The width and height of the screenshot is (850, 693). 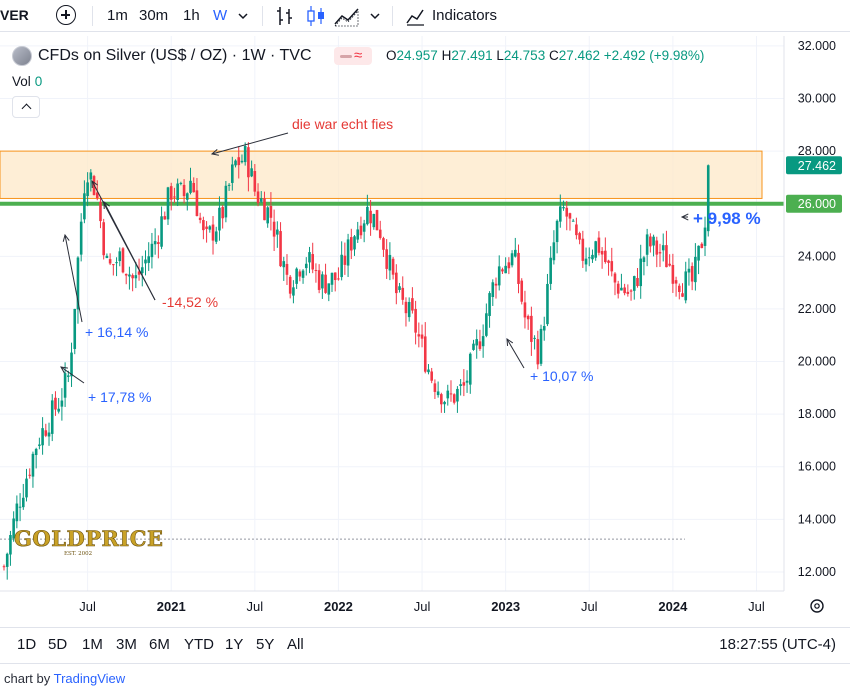 I want to click on tradingview-credit: chart by TradingView, so click(x=64, y=678).